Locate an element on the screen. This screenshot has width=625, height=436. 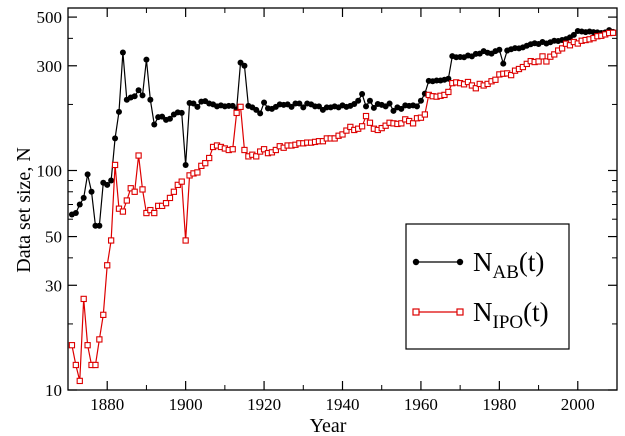
legend: NAB(t) NIPO(t) is located at coordinates (487, 286).